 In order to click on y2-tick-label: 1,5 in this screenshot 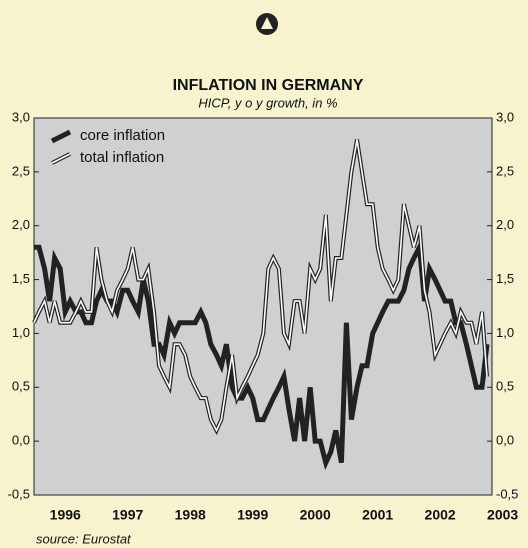, I will do `click(505, 278)`.